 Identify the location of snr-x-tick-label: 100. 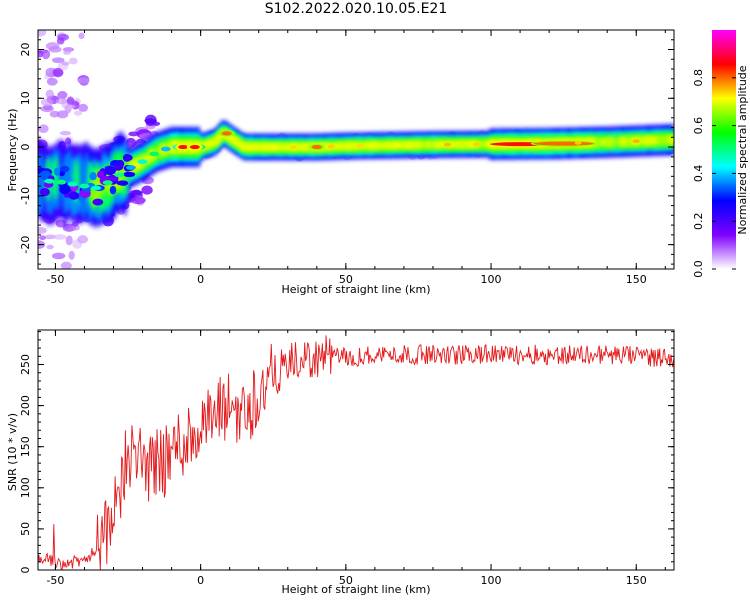
(491, 580).